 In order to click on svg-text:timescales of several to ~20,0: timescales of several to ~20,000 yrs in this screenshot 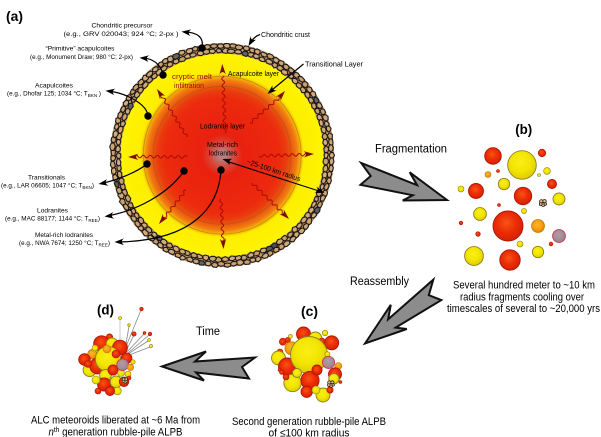, I will do `click(523, 309)`.